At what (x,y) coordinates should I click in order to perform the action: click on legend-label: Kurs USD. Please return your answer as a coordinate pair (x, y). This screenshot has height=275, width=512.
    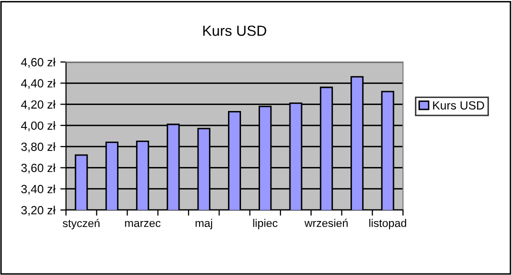
    Looking at the image, I should click on (458, 105).